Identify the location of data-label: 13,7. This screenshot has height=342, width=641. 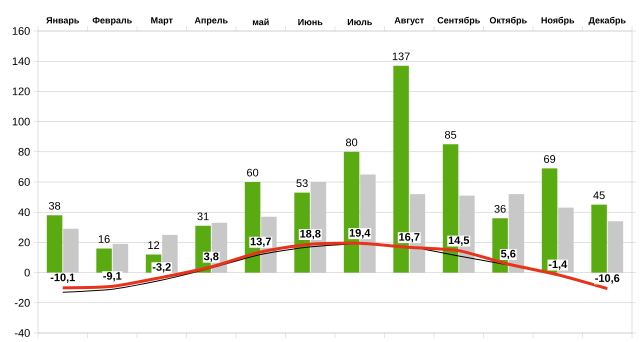
(260, 242).